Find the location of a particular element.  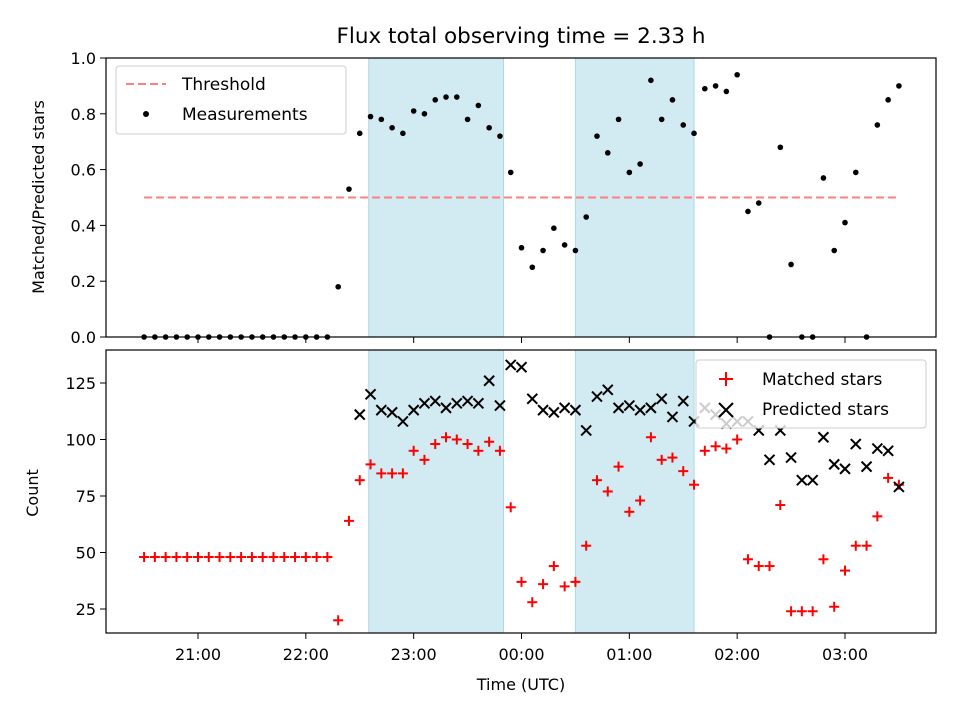

top-y-tick-label: 0.2 is located at coordinates (83, 281).